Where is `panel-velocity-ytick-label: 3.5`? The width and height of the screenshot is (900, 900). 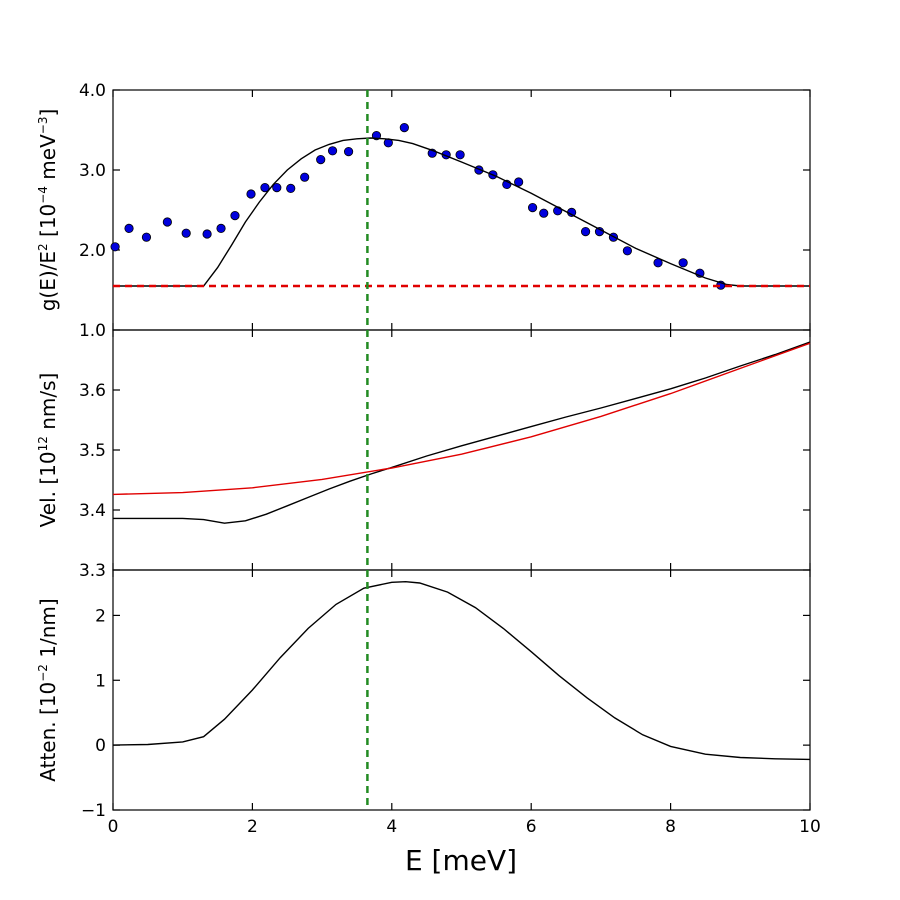
panel-velocity-ytick-label: 3.5 is located at coordinates (92, 451).